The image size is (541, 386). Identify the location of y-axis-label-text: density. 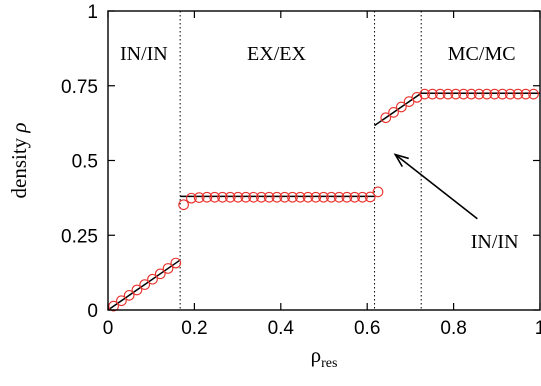
(19, 166).